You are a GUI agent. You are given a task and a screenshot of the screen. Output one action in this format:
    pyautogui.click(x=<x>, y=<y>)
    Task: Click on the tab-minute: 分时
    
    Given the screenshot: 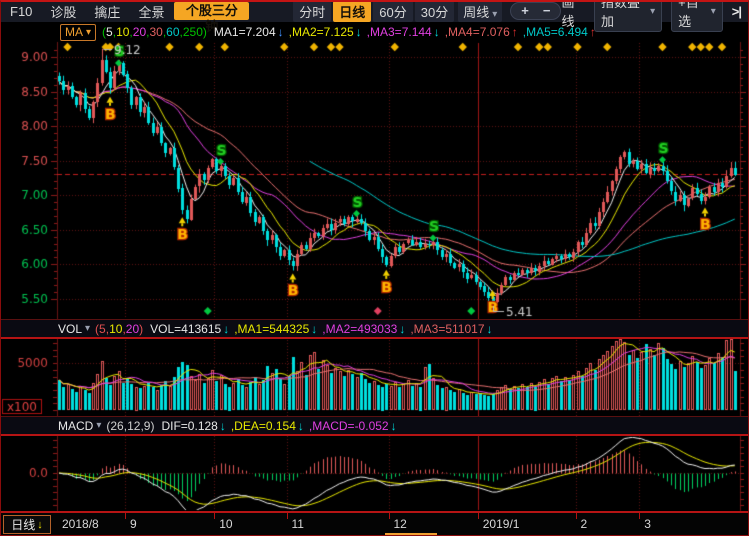 What is the action you would take?
    pyautogui.click(x=312, y=11)
    